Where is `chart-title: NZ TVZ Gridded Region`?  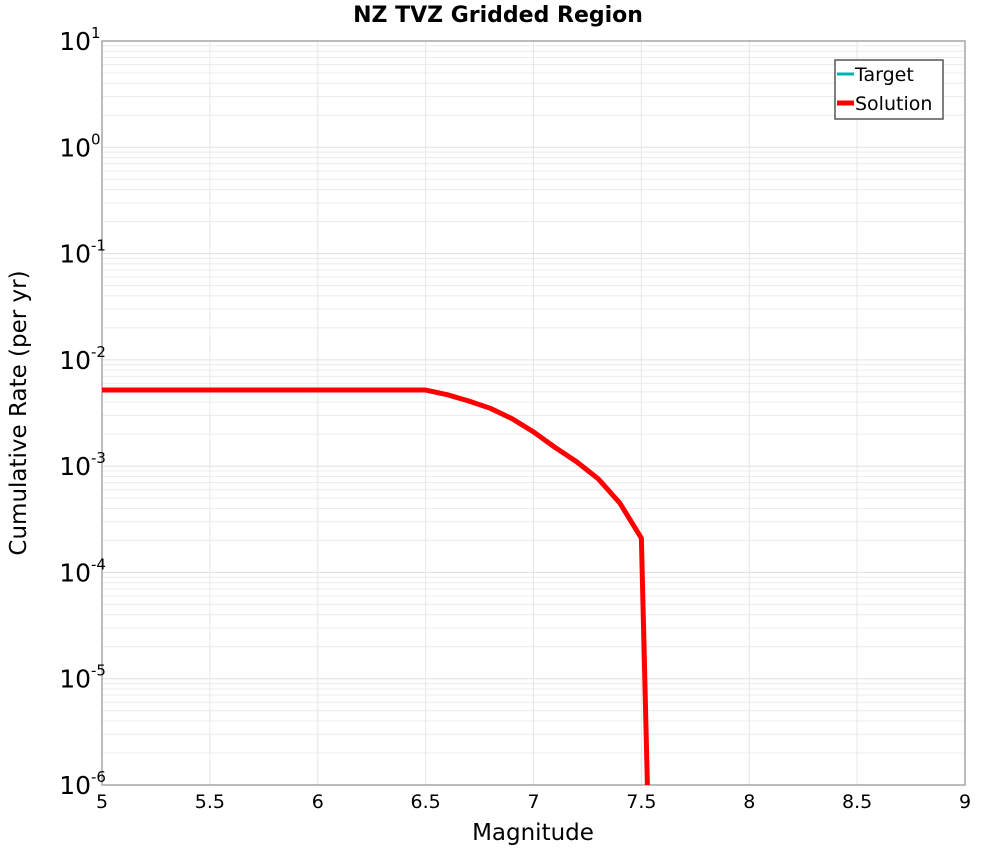
chart-title: NZ TVZ Gridded Region is located at coordinates (498, 15).